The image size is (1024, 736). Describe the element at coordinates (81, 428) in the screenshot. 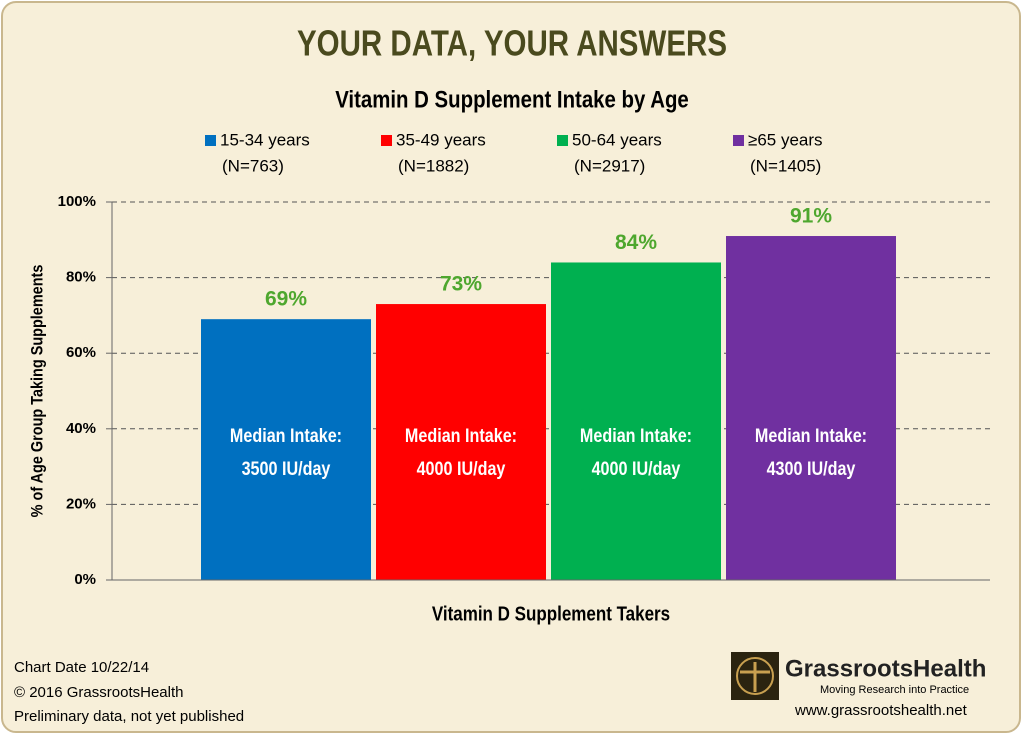

I see `y-tick-label: 40%` at that location.